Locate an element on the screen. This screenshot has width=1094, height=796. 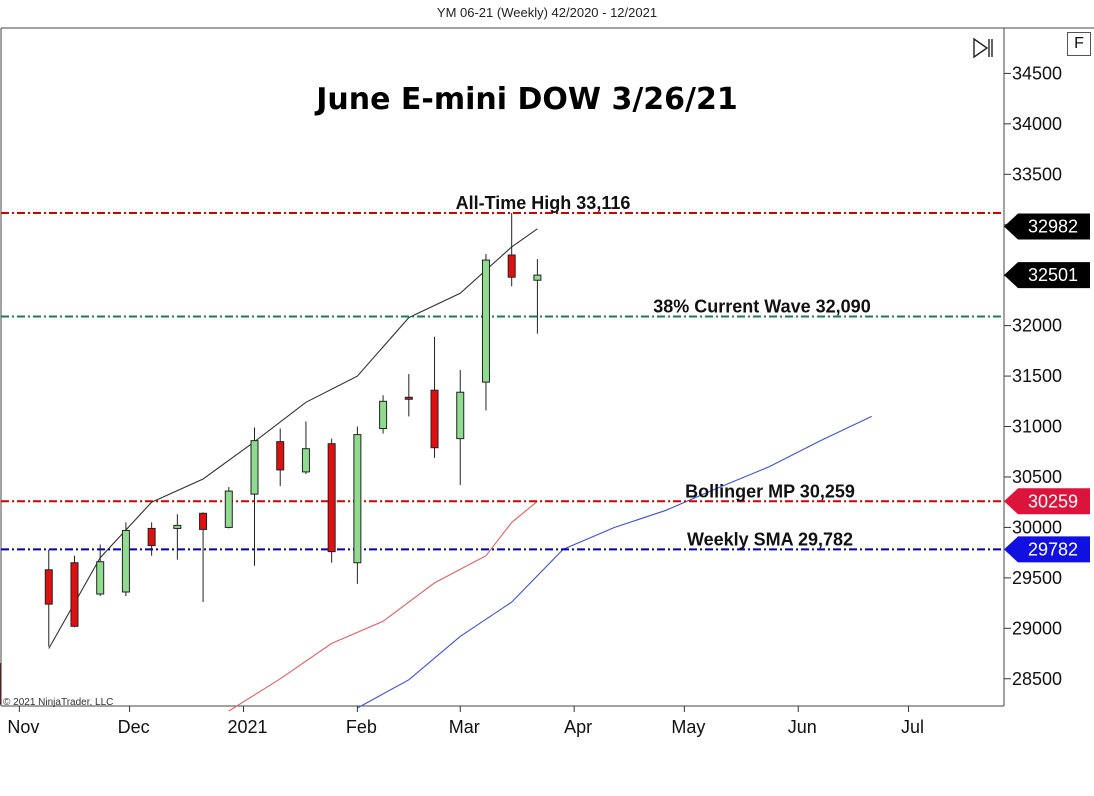
tag-text: 32501 is located at coordinates (1053, 275).